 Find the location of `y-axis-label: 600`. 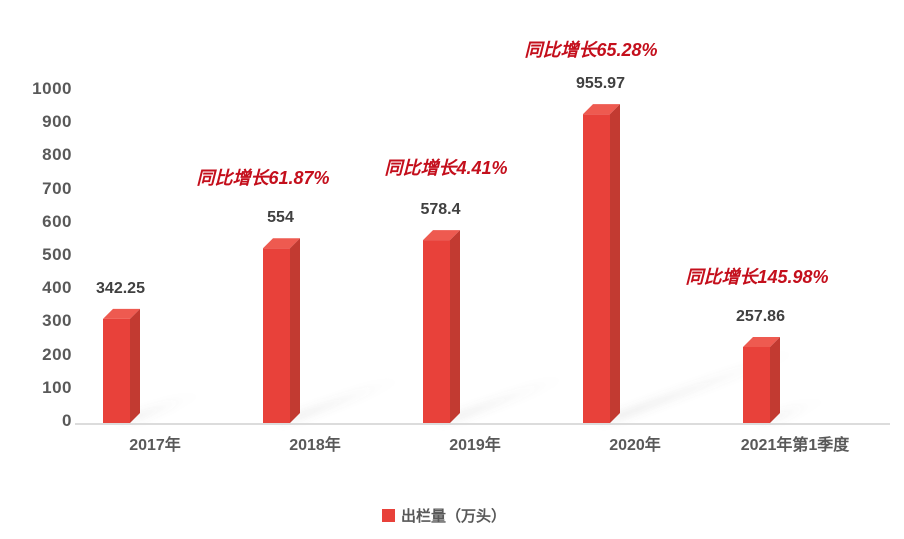

y-axis-label: 600 is located at coordinates (57, 221).